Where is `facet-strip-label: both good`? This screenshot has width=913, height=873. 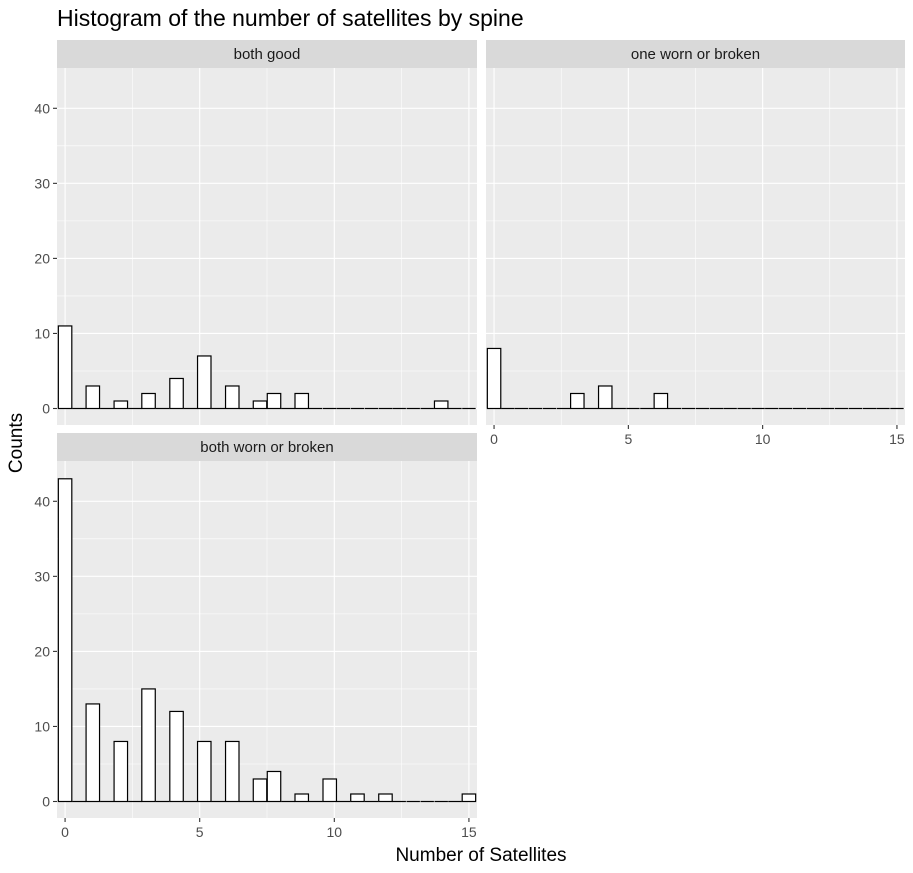 facet-strip-label: both good is located at coordinates (267, 54).